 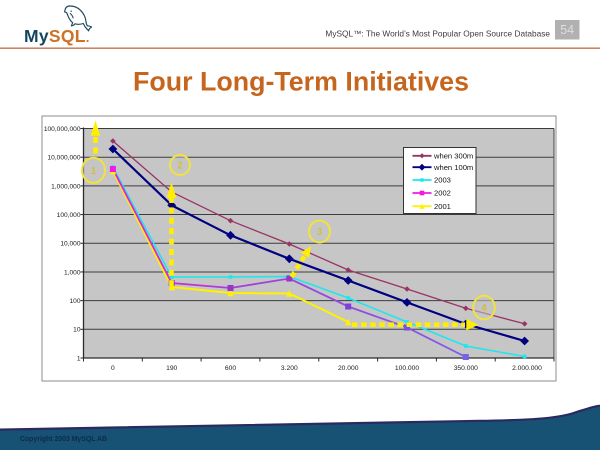 What do you see at coordinates (348, 368) in the screenshot?
I see `svg-text: 20.000` at bounding box center [348, 368].